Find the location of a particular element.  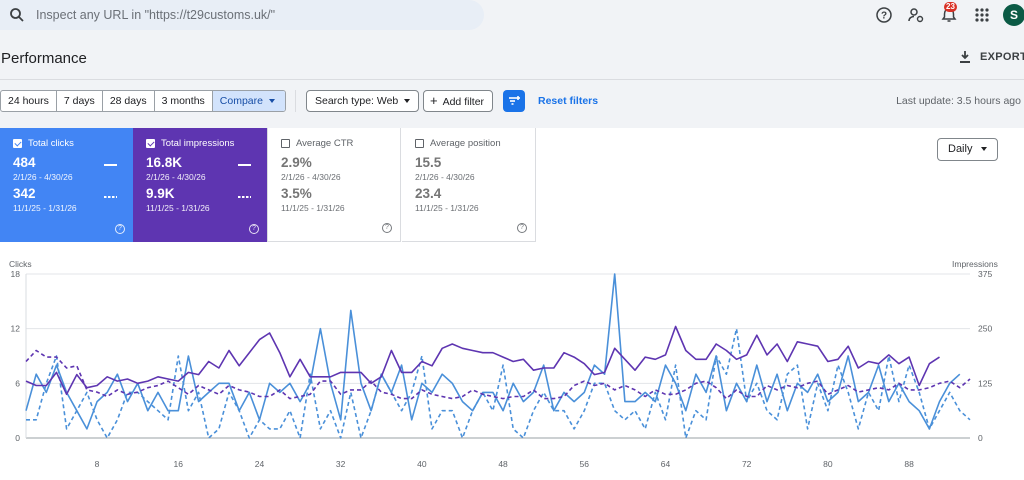

metric-value-current: 16.8K is located at coordinates (164, 162).